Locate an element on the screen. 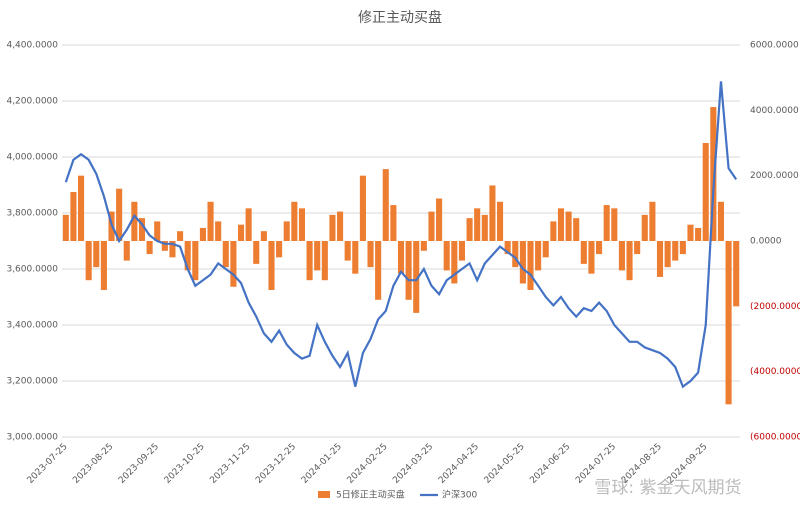 Image resolution: width=800 pixels, height=513 pixels. y-tick-label: 4,200.0000 is located at coordinates (32, 102).